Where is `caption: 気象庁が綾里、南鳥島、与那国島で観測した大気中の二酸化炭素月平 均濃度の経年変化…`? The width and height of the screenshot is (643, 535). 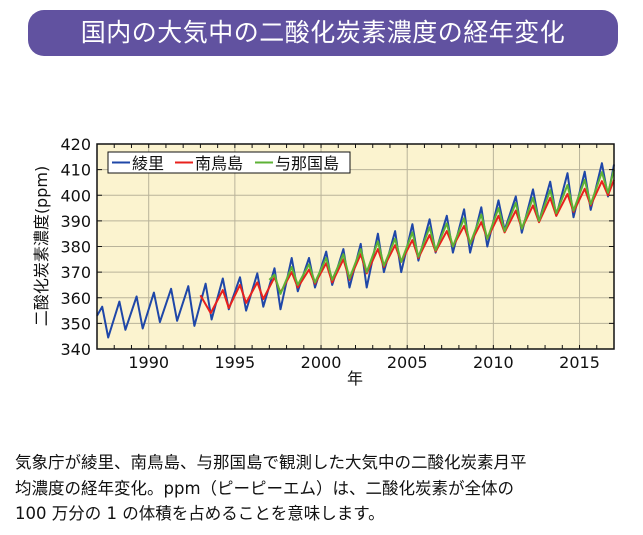 caption: 気象庁が綾里、南鳥島、与那国島で観測した大気中の二酸化炭素月平 均濃度の経年変化… is located at coordinates (325, 488).